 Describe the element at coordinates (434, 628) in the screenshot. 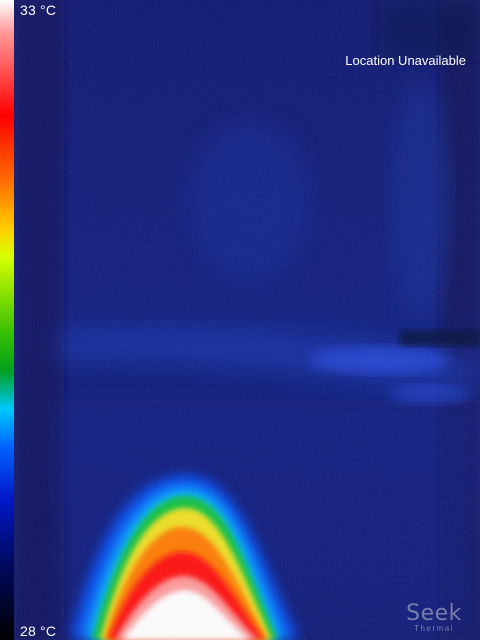

I see `brand-subtitle: Thermal` at that location.